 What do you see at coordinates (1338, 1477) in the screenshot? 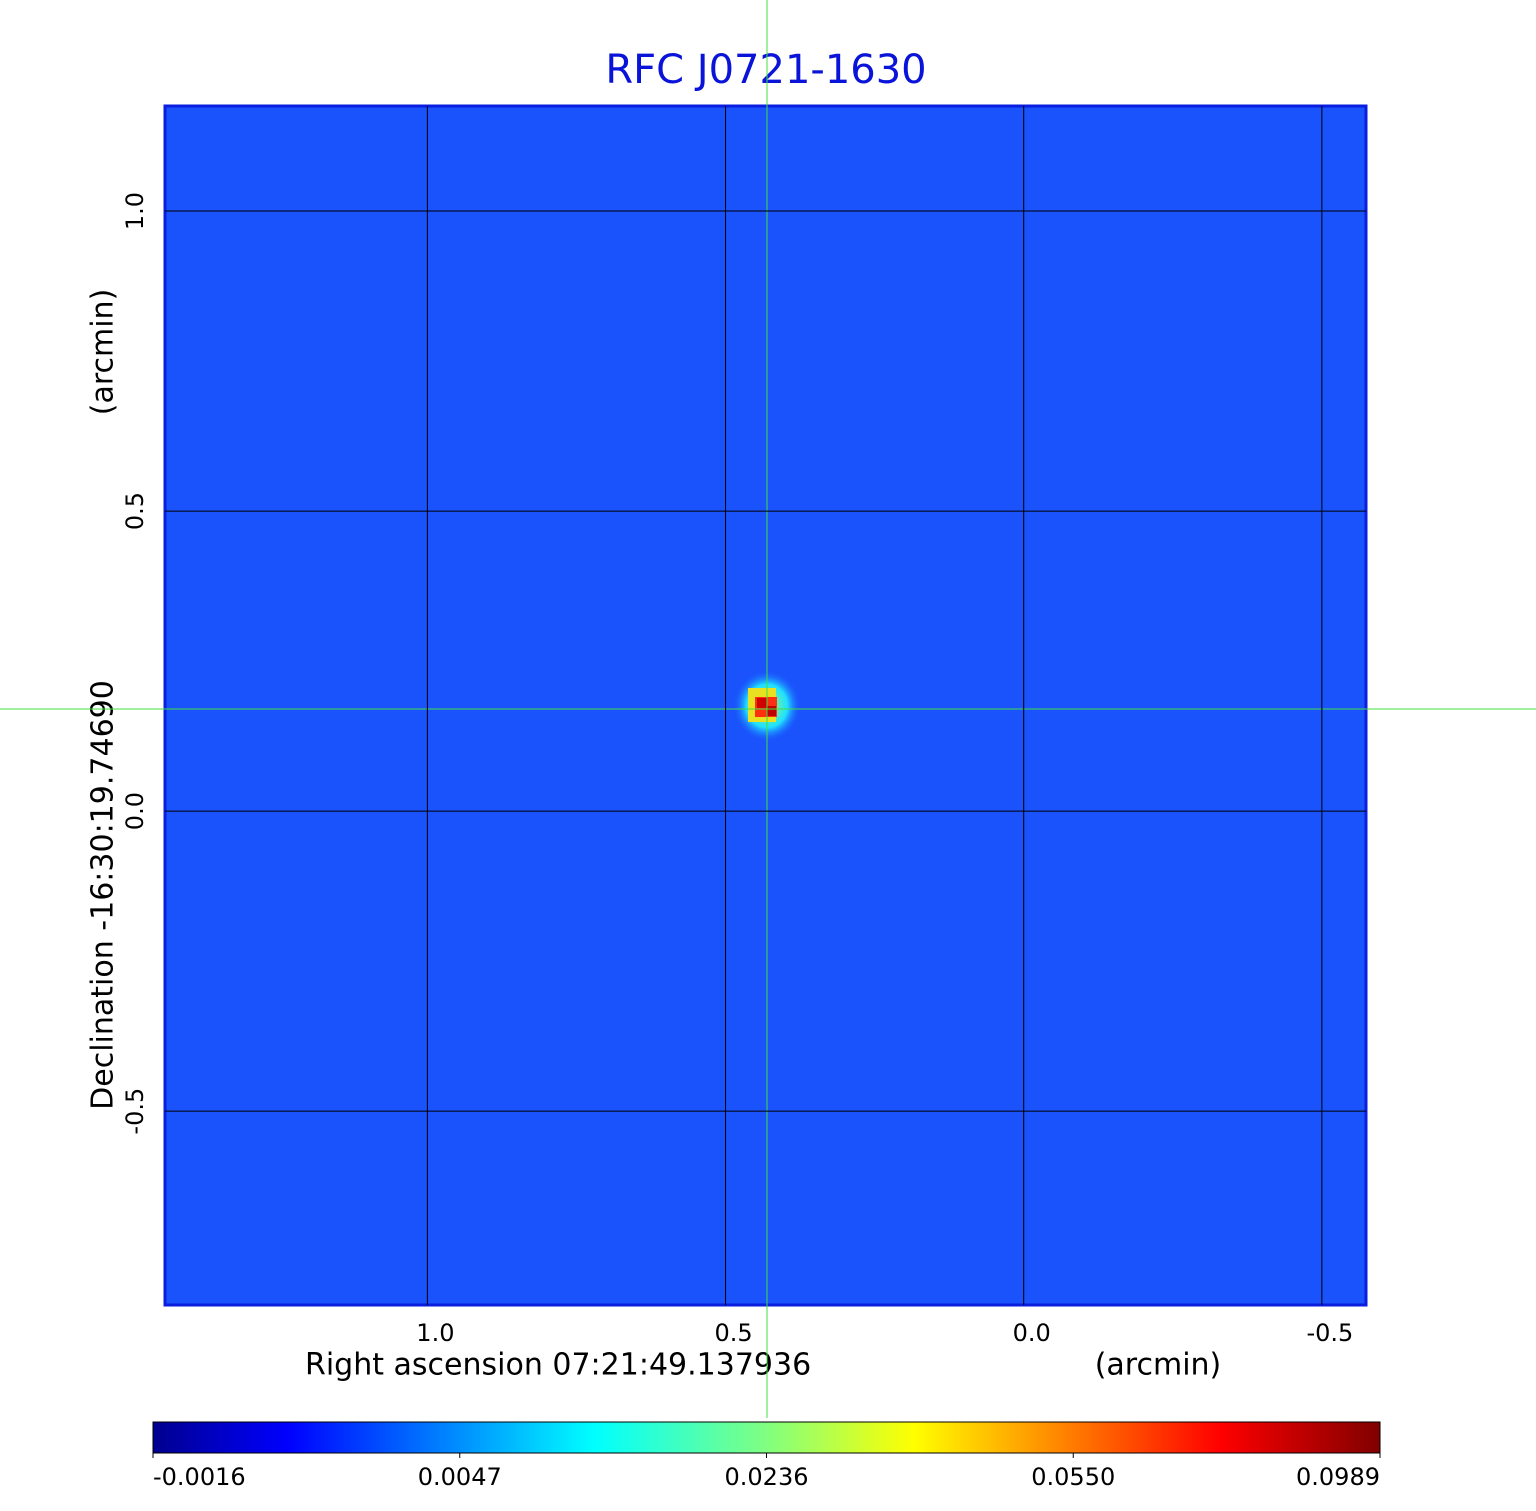
I see `colorbar-tick-label: 0.0989` at bounding box center [1338, 1477].